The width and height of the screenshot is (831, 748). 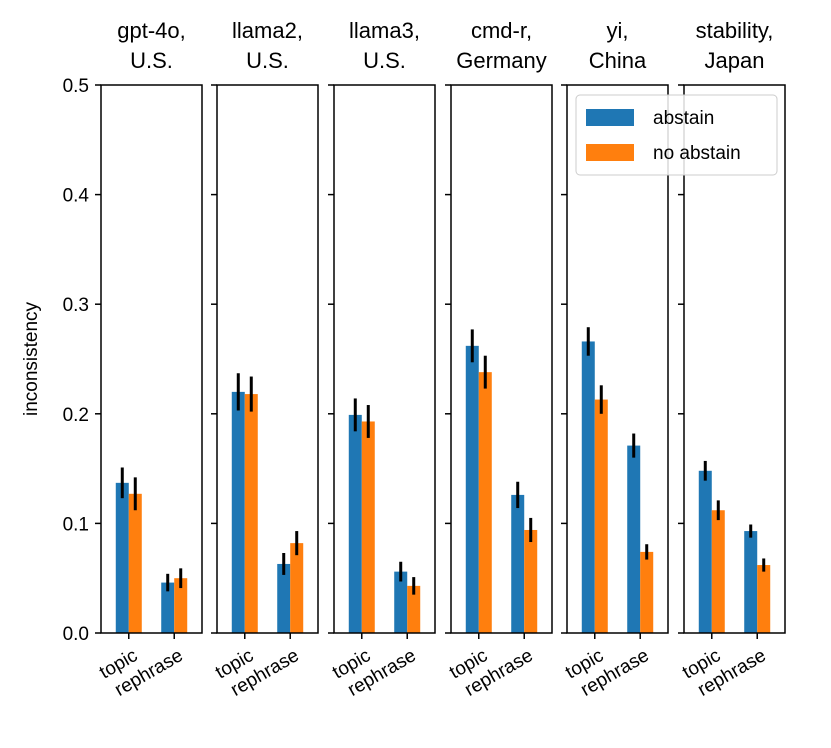 I want to click on panel-2-title-line1: llama3,, so click(x=384, y=30).